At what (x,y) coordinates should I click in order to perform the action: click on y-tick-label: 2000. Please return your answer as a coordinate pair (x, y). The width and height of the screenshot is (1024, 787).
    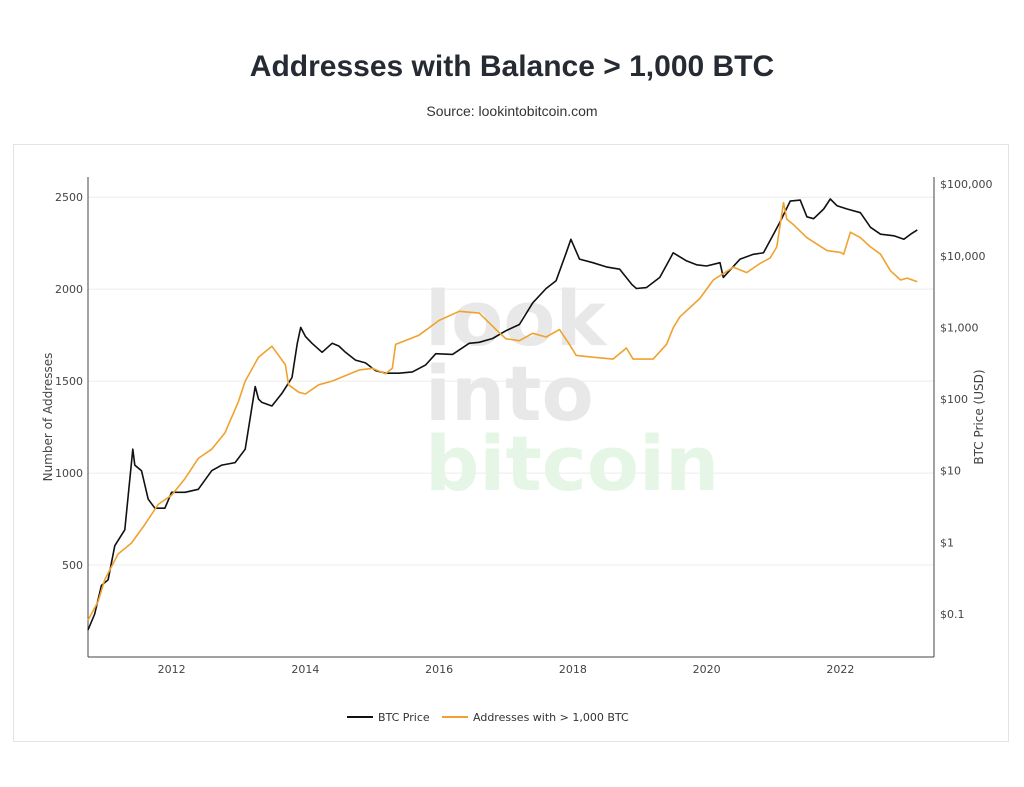
    Looking at the image, I should click on (69, 289).